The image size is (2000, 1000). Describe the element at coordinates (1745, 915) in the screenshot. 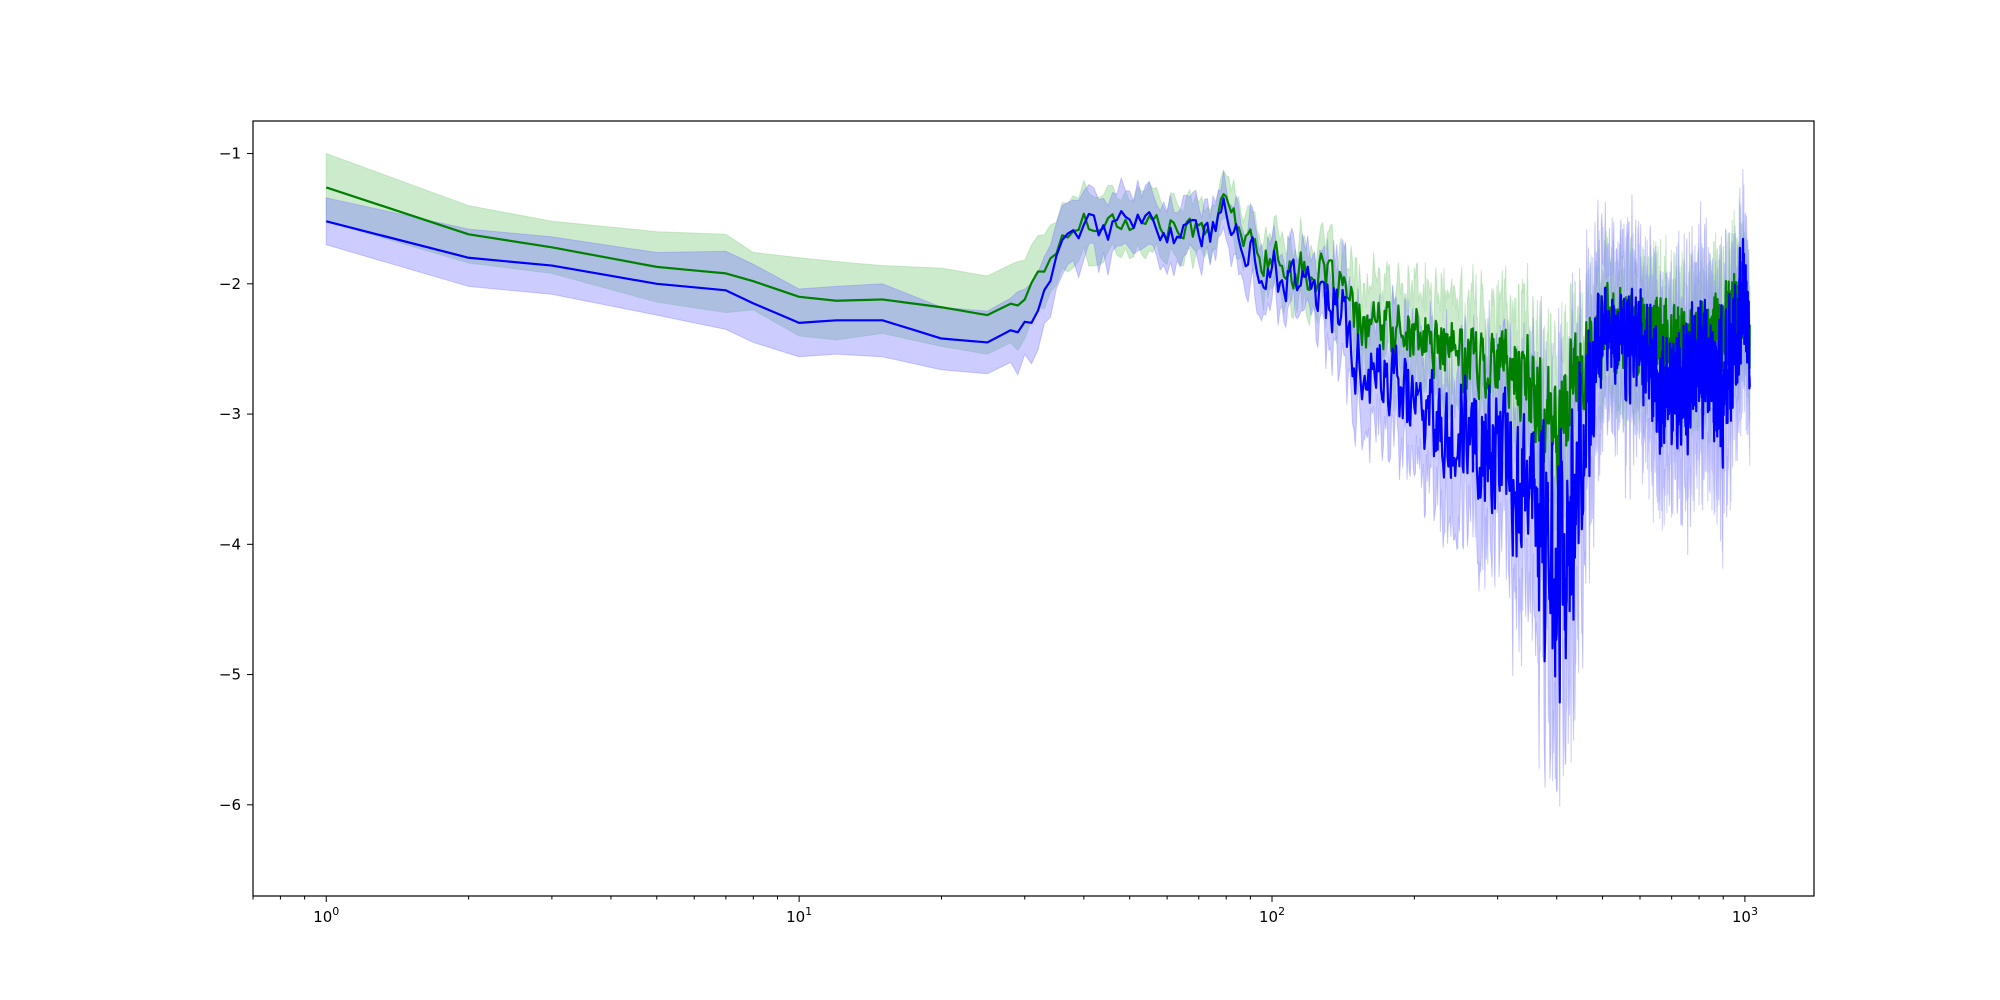

I see `x-tick-label: 10³` at that location.